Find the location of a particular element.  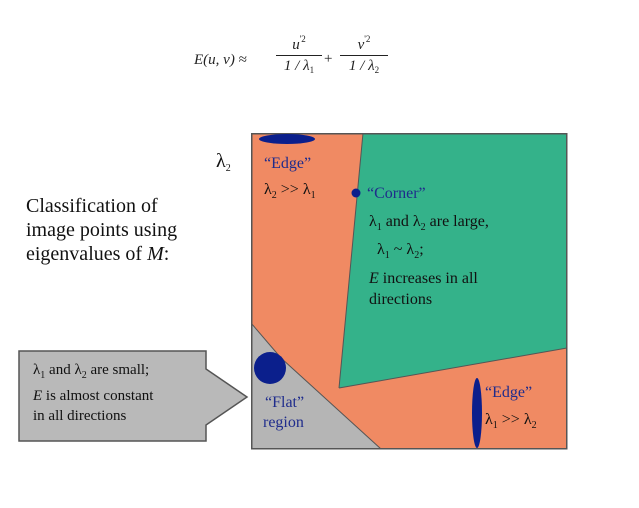

classification-line-1: Classification of is located at coordinates (92, 206).